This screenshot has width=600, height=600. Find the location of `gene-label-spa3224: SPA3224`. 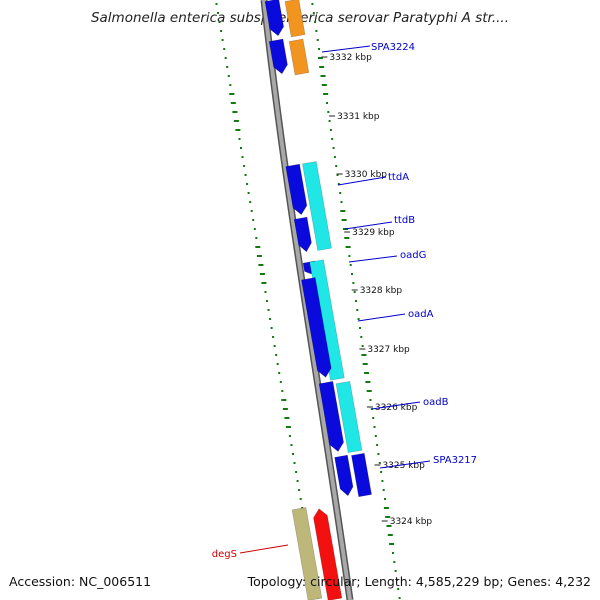

gene-label-spa3224: SPA3224 is located at coordinates (393, 47).